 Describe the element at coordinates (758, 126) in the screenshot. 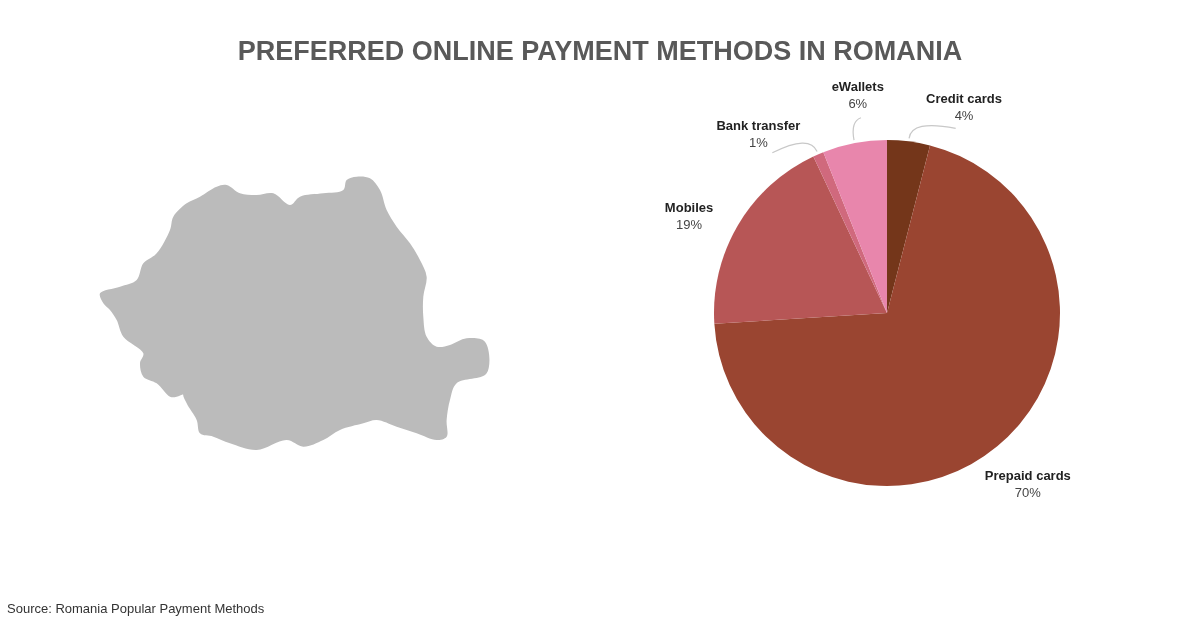

I see `slice-label: Bank transfer` at that location.